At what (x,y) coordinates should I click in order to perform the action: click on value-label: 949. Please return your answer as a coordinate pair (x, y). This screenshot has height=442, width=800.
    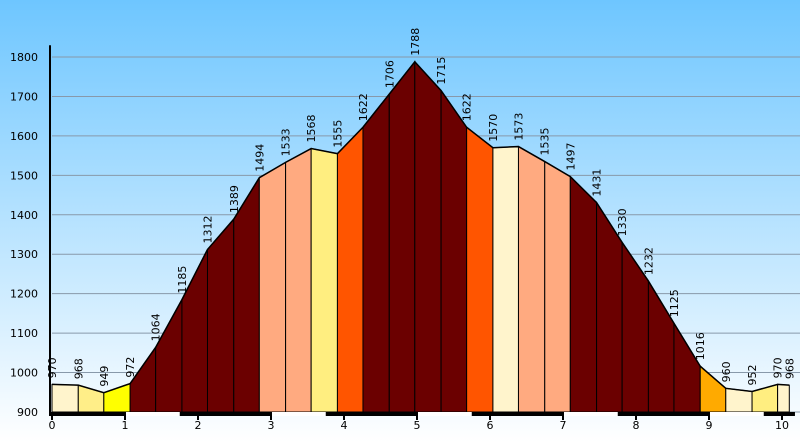
    Looking at the image, I should click on (104, 376).